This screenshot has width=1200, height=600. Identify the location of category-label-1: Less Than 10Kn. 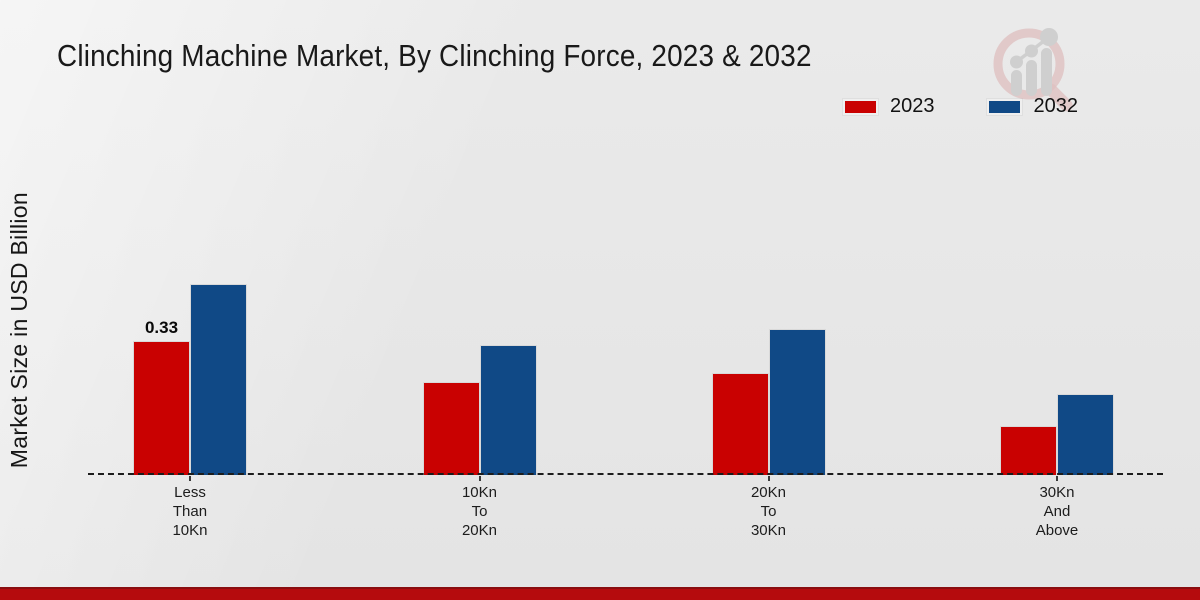
(190, 511).